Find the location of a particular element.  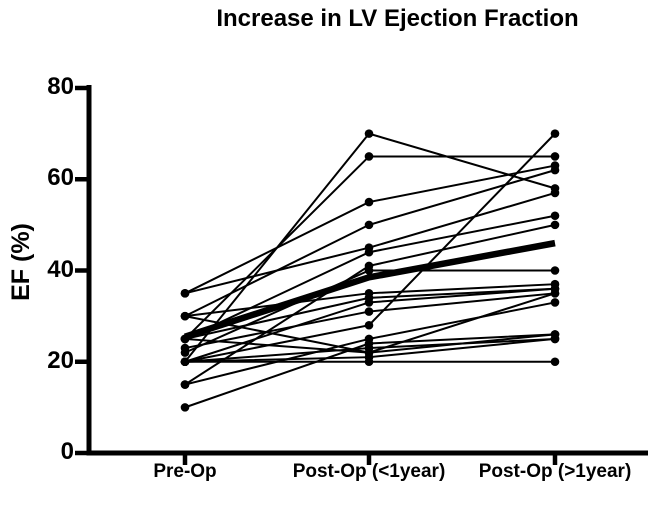

y-tick-label: 20 is located at coordinates (60, 360).